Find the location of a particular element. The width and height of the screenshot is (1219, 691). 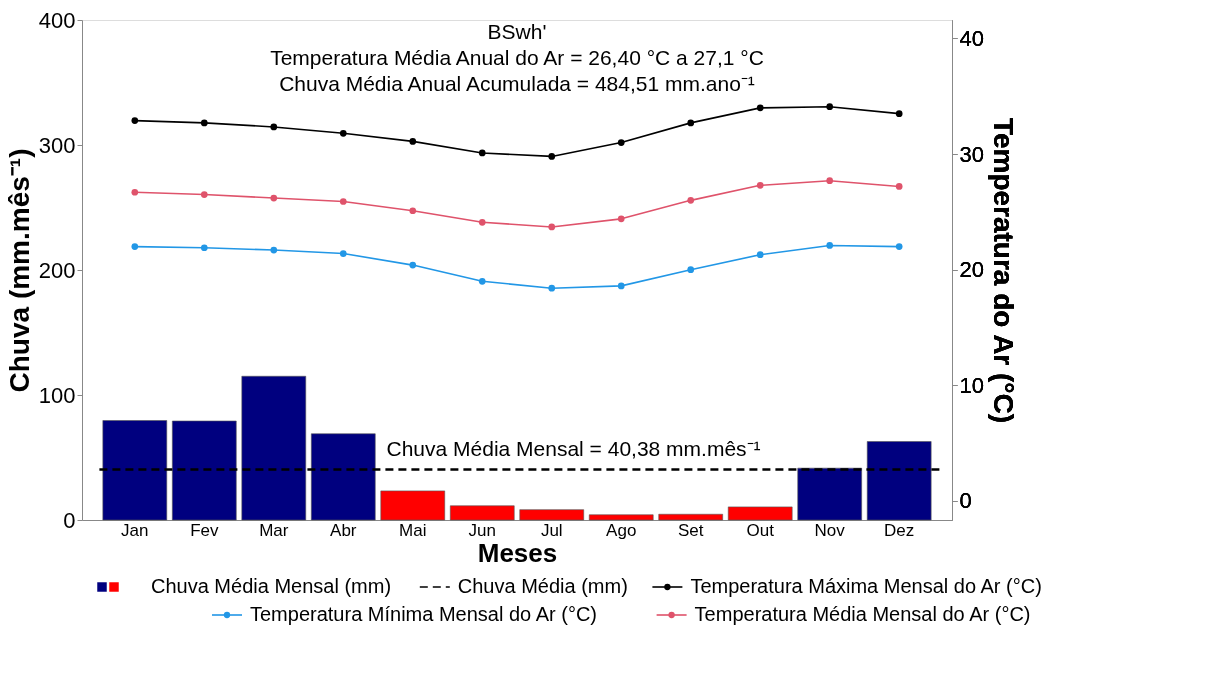

y-tick-label: 400 is located at coordinates (57, 20).